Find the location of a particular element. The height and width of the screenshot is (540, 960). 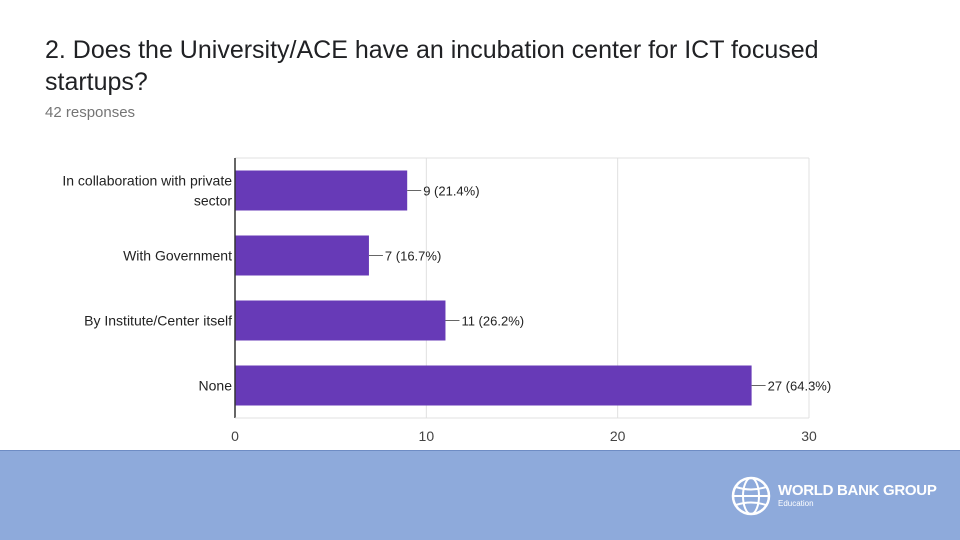

world-bank-logo: WORLD BANK GROUP Education is located at coordinates (833, 496).